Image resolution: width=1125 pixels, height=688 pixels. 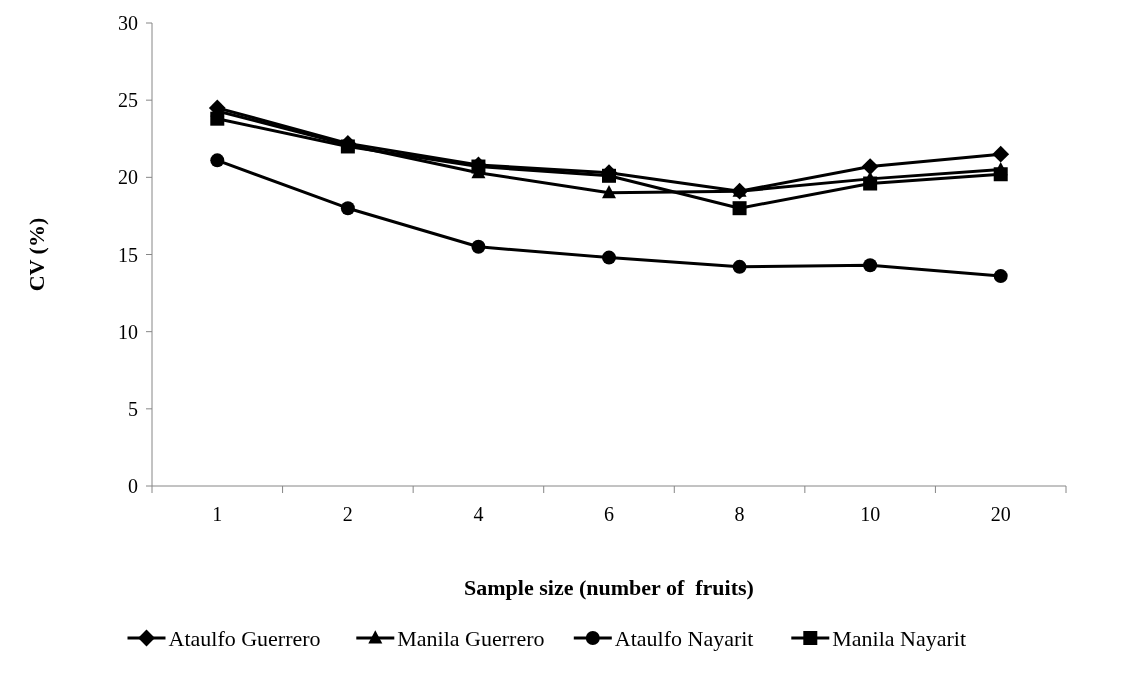 I want to click on x-tick-label: 8, so click(x=739, y=514).